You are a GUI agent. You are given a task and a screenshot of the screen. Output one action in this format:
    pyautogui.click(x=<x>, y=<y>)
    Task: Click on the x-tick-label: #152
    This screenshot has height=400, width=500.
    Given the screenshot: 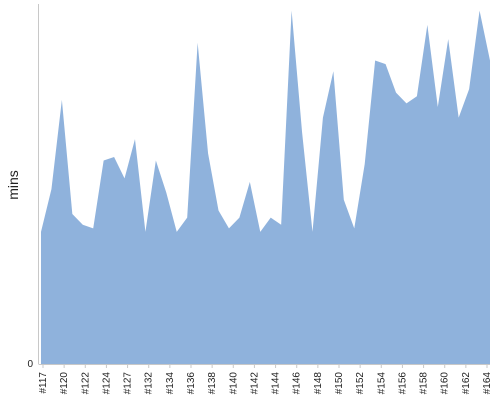 What is the action you would take?
    pyautogui.click(x=360, y=383)
    